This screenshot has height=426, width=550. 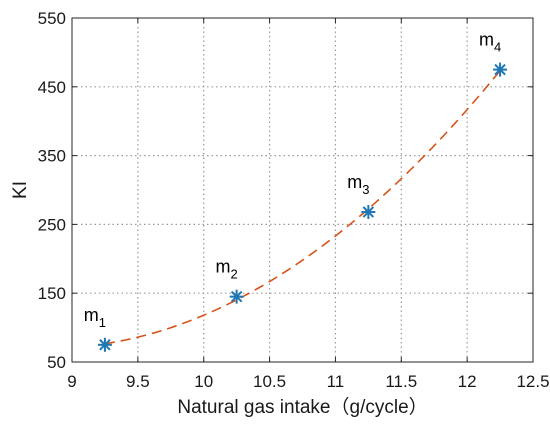 What do you see at coordinates (358, 184) in the screenshot?
I see `data-point-label: m3` at bounding box center [358, 184].